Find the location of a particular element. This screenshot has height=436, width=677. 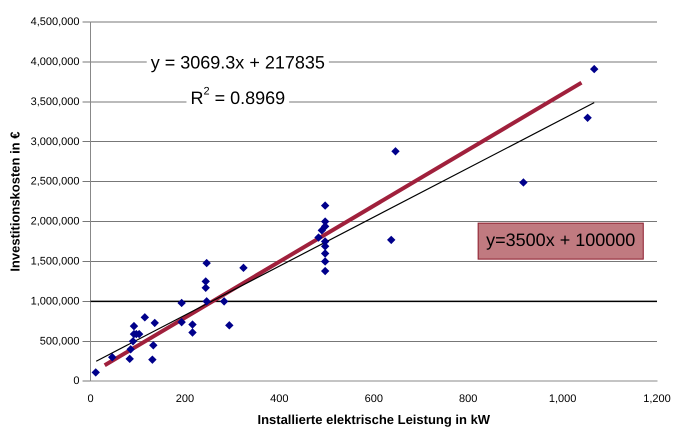

x-tick-label: 1,200 is located at coordinates (657, 398).